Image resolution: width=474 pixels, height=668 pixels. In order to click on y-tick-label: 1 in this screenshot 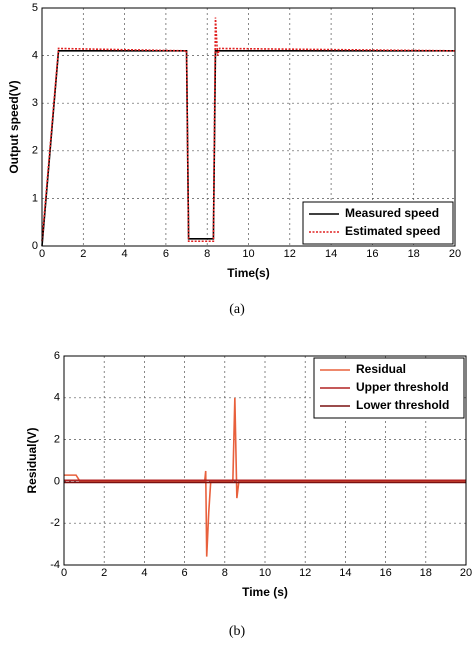, I will do `click(35, 198)`.